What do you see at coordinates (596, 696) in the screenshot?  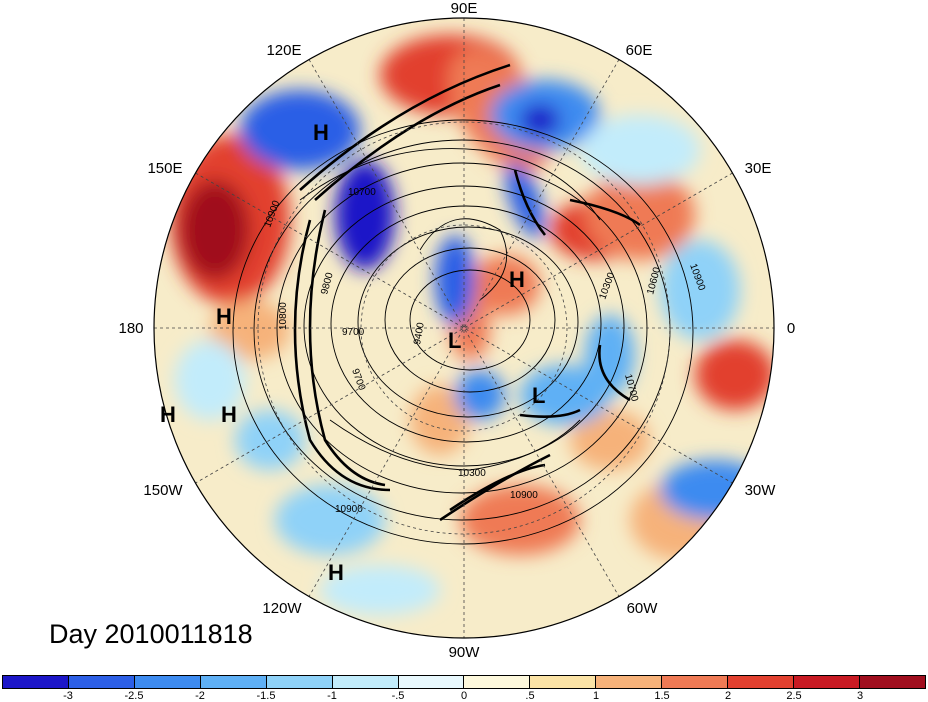 I see `colorbar-tick-label: 1` at bounding box center [596, 696].